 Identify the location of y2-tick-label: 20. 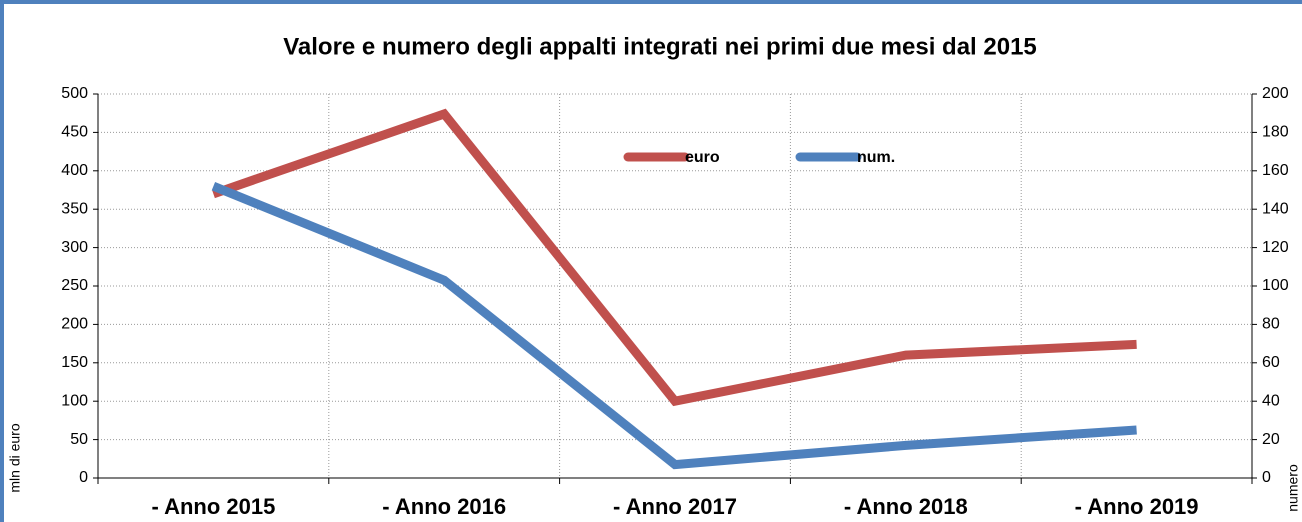
(1271, 439).